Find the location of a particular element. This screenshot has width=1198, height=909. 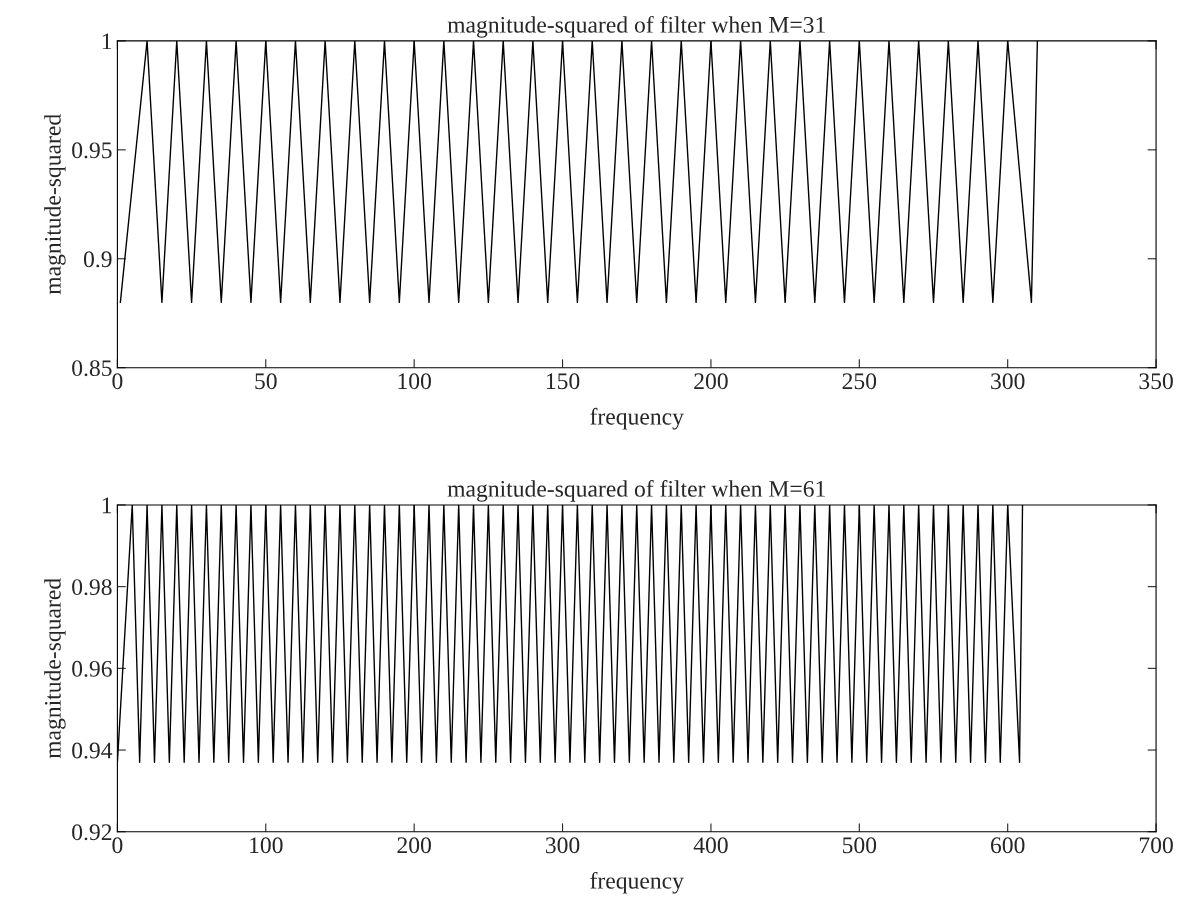

x-tick-label: 350 is located at coordinates (1156, 381).